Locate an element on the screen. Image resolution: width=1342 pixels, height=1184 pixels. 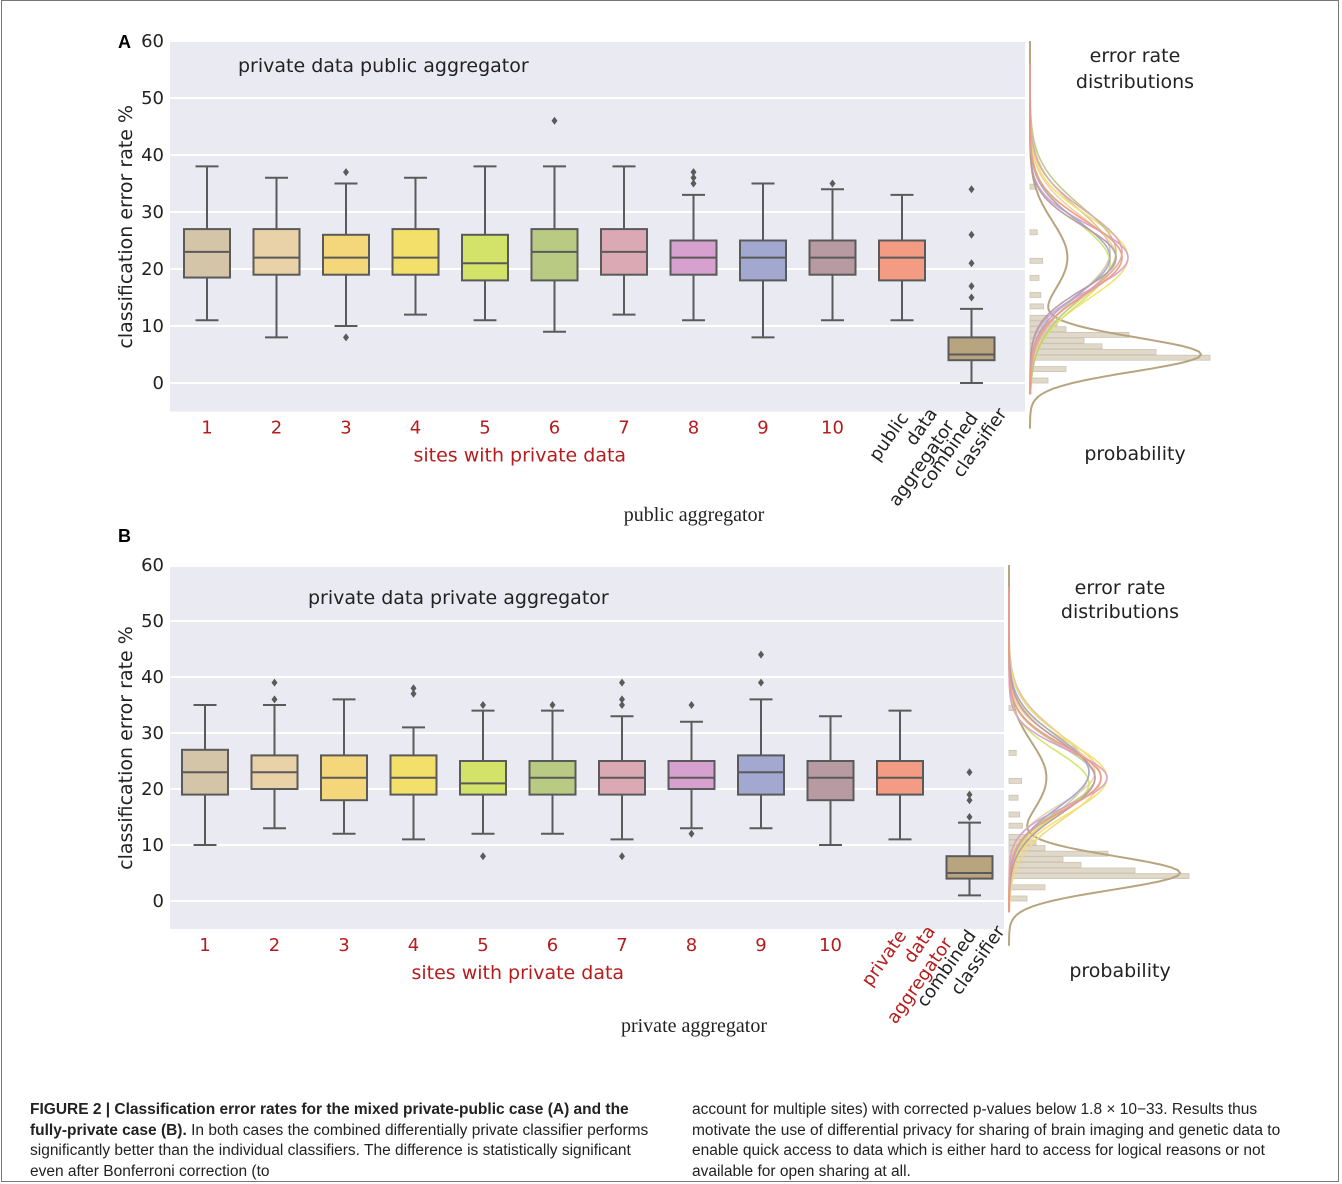
x-tick-label: 7 is located at coordinates (623, 428).